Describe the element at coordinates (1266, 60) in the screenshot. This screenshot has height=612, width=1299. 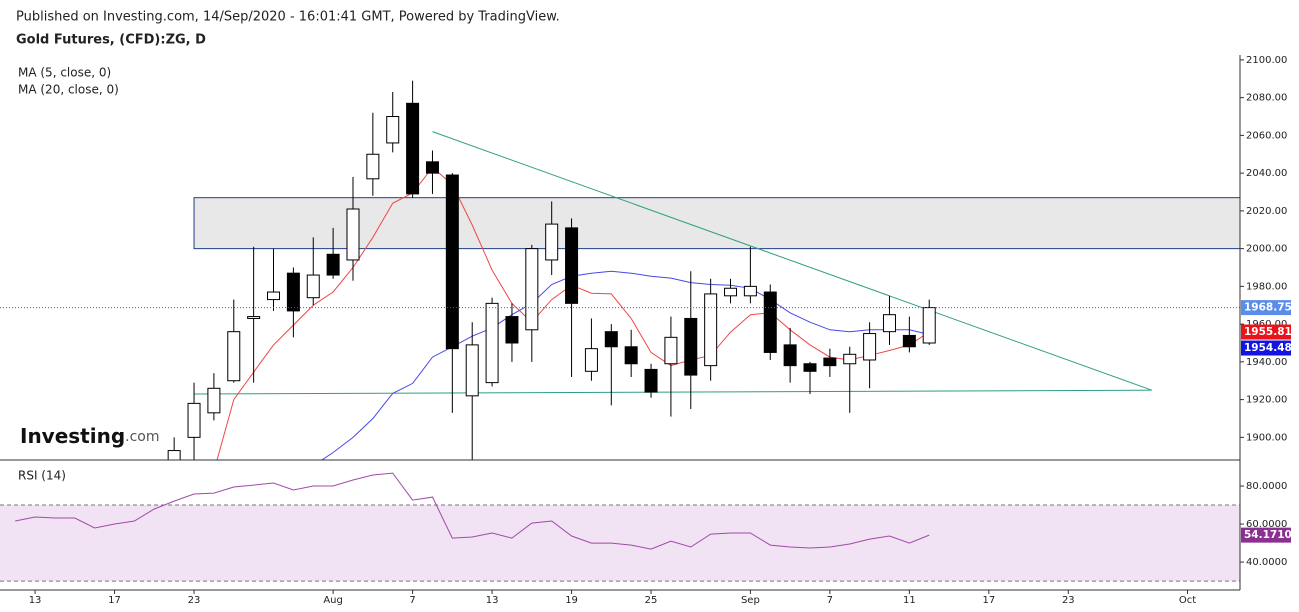
I see `y-tick-label: 2100.00` at that location.